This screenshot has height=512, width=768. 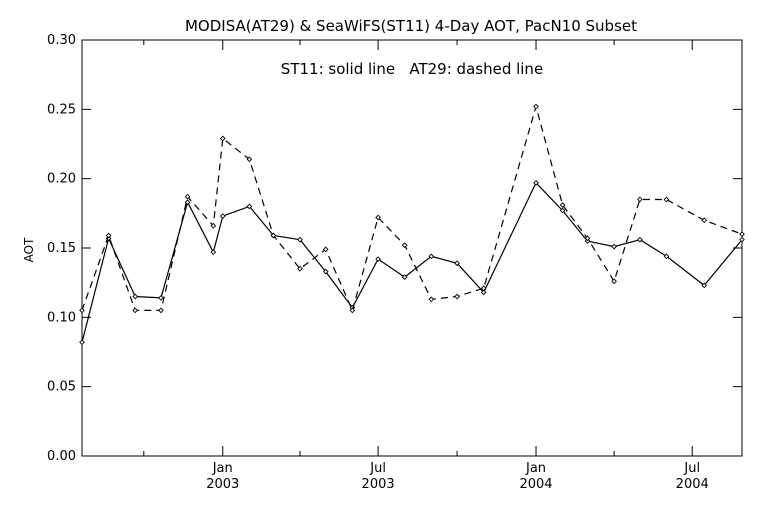 I want to click on y-tick-label: 0.20, so click(x=61, y=179).